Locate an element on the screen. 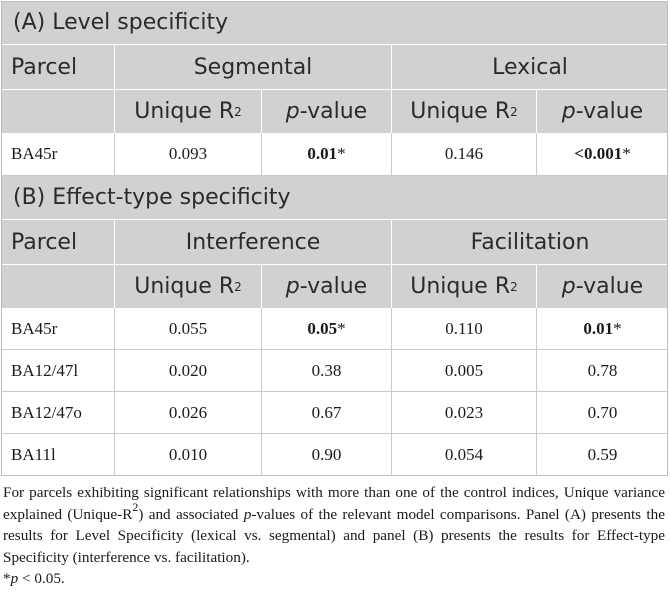 The width and height of the screenshot is (670, 608). facilitation-header: Facilitation is located at coordinates (529, 242).